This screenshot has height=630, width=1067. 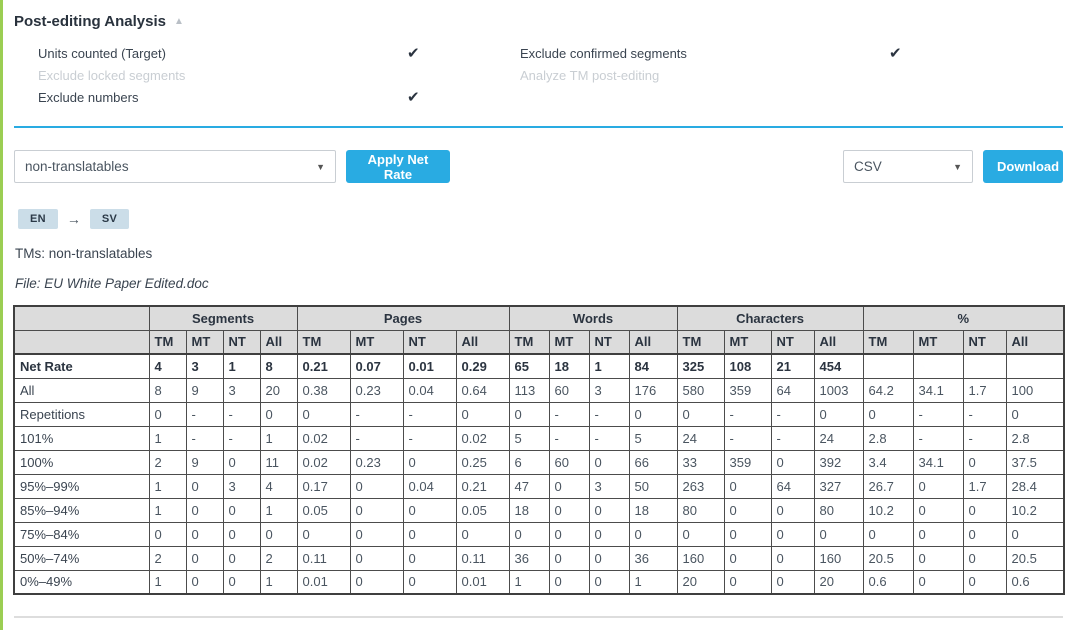 I want to click on format-select: CSV ▼, so click(x=908, y=166).